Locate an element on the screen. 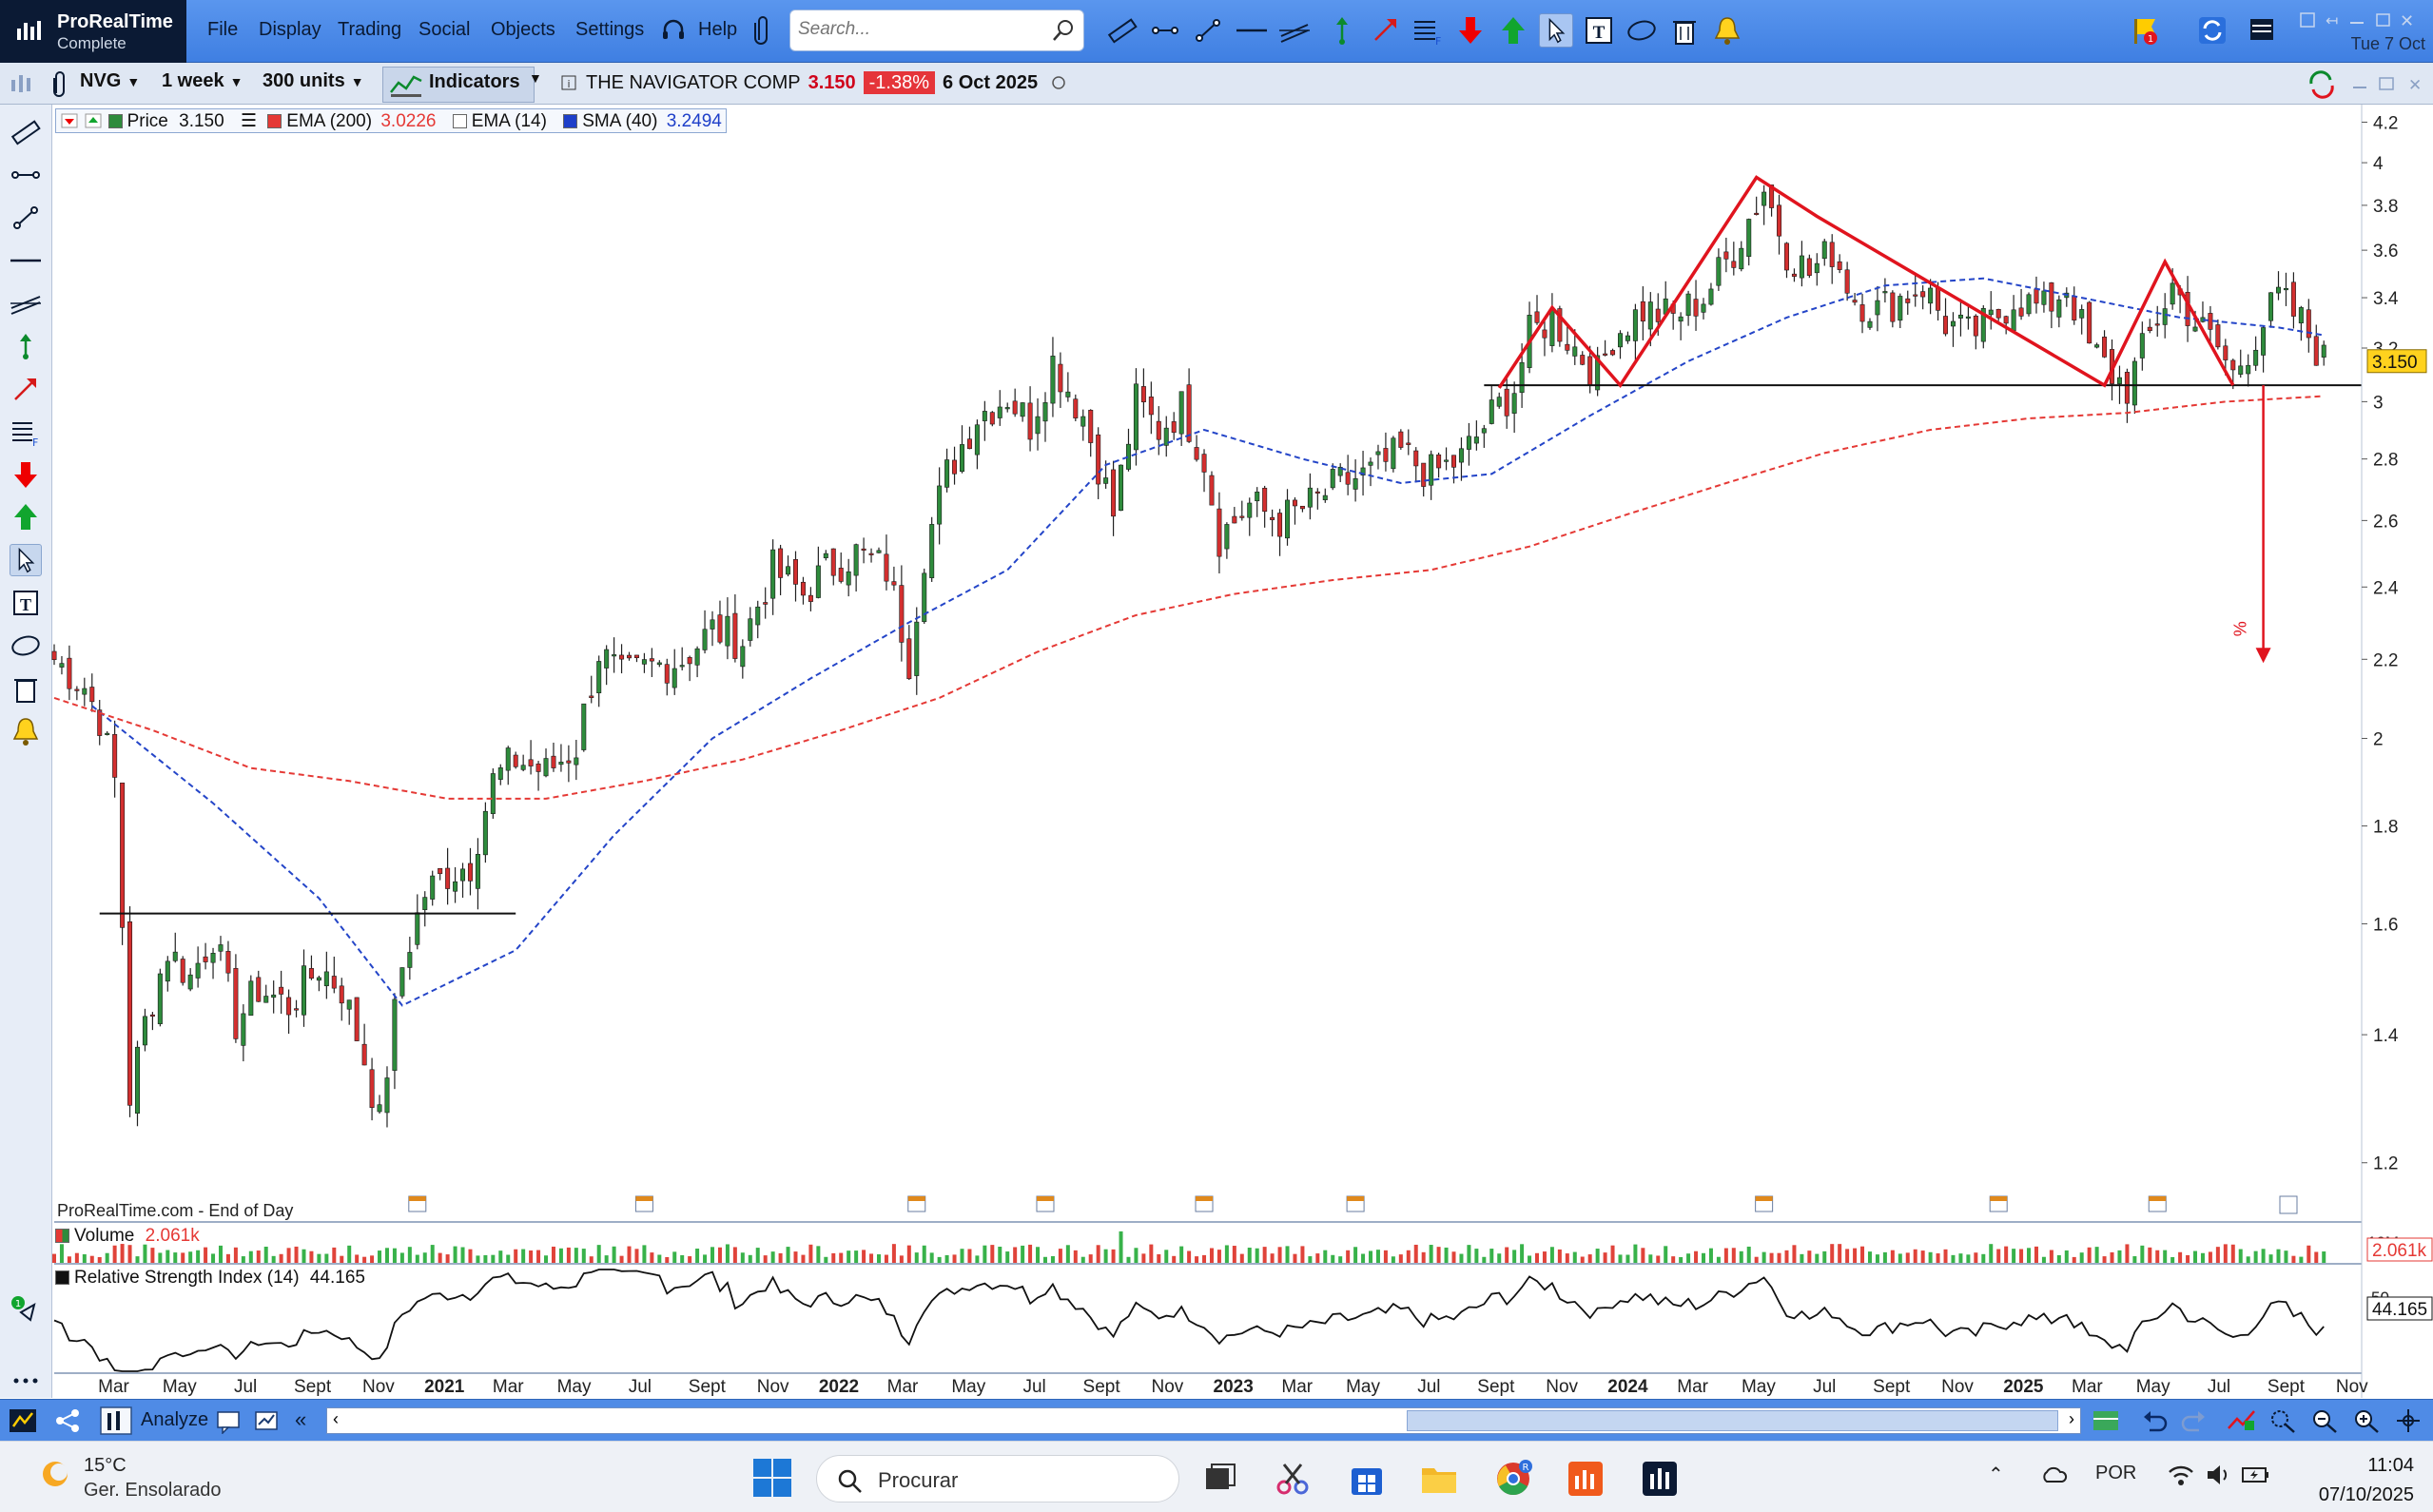 The height and width of the screenshot is (1512, 2433). chevron-down-icon: ▼ is located at coordinates (535, 78).